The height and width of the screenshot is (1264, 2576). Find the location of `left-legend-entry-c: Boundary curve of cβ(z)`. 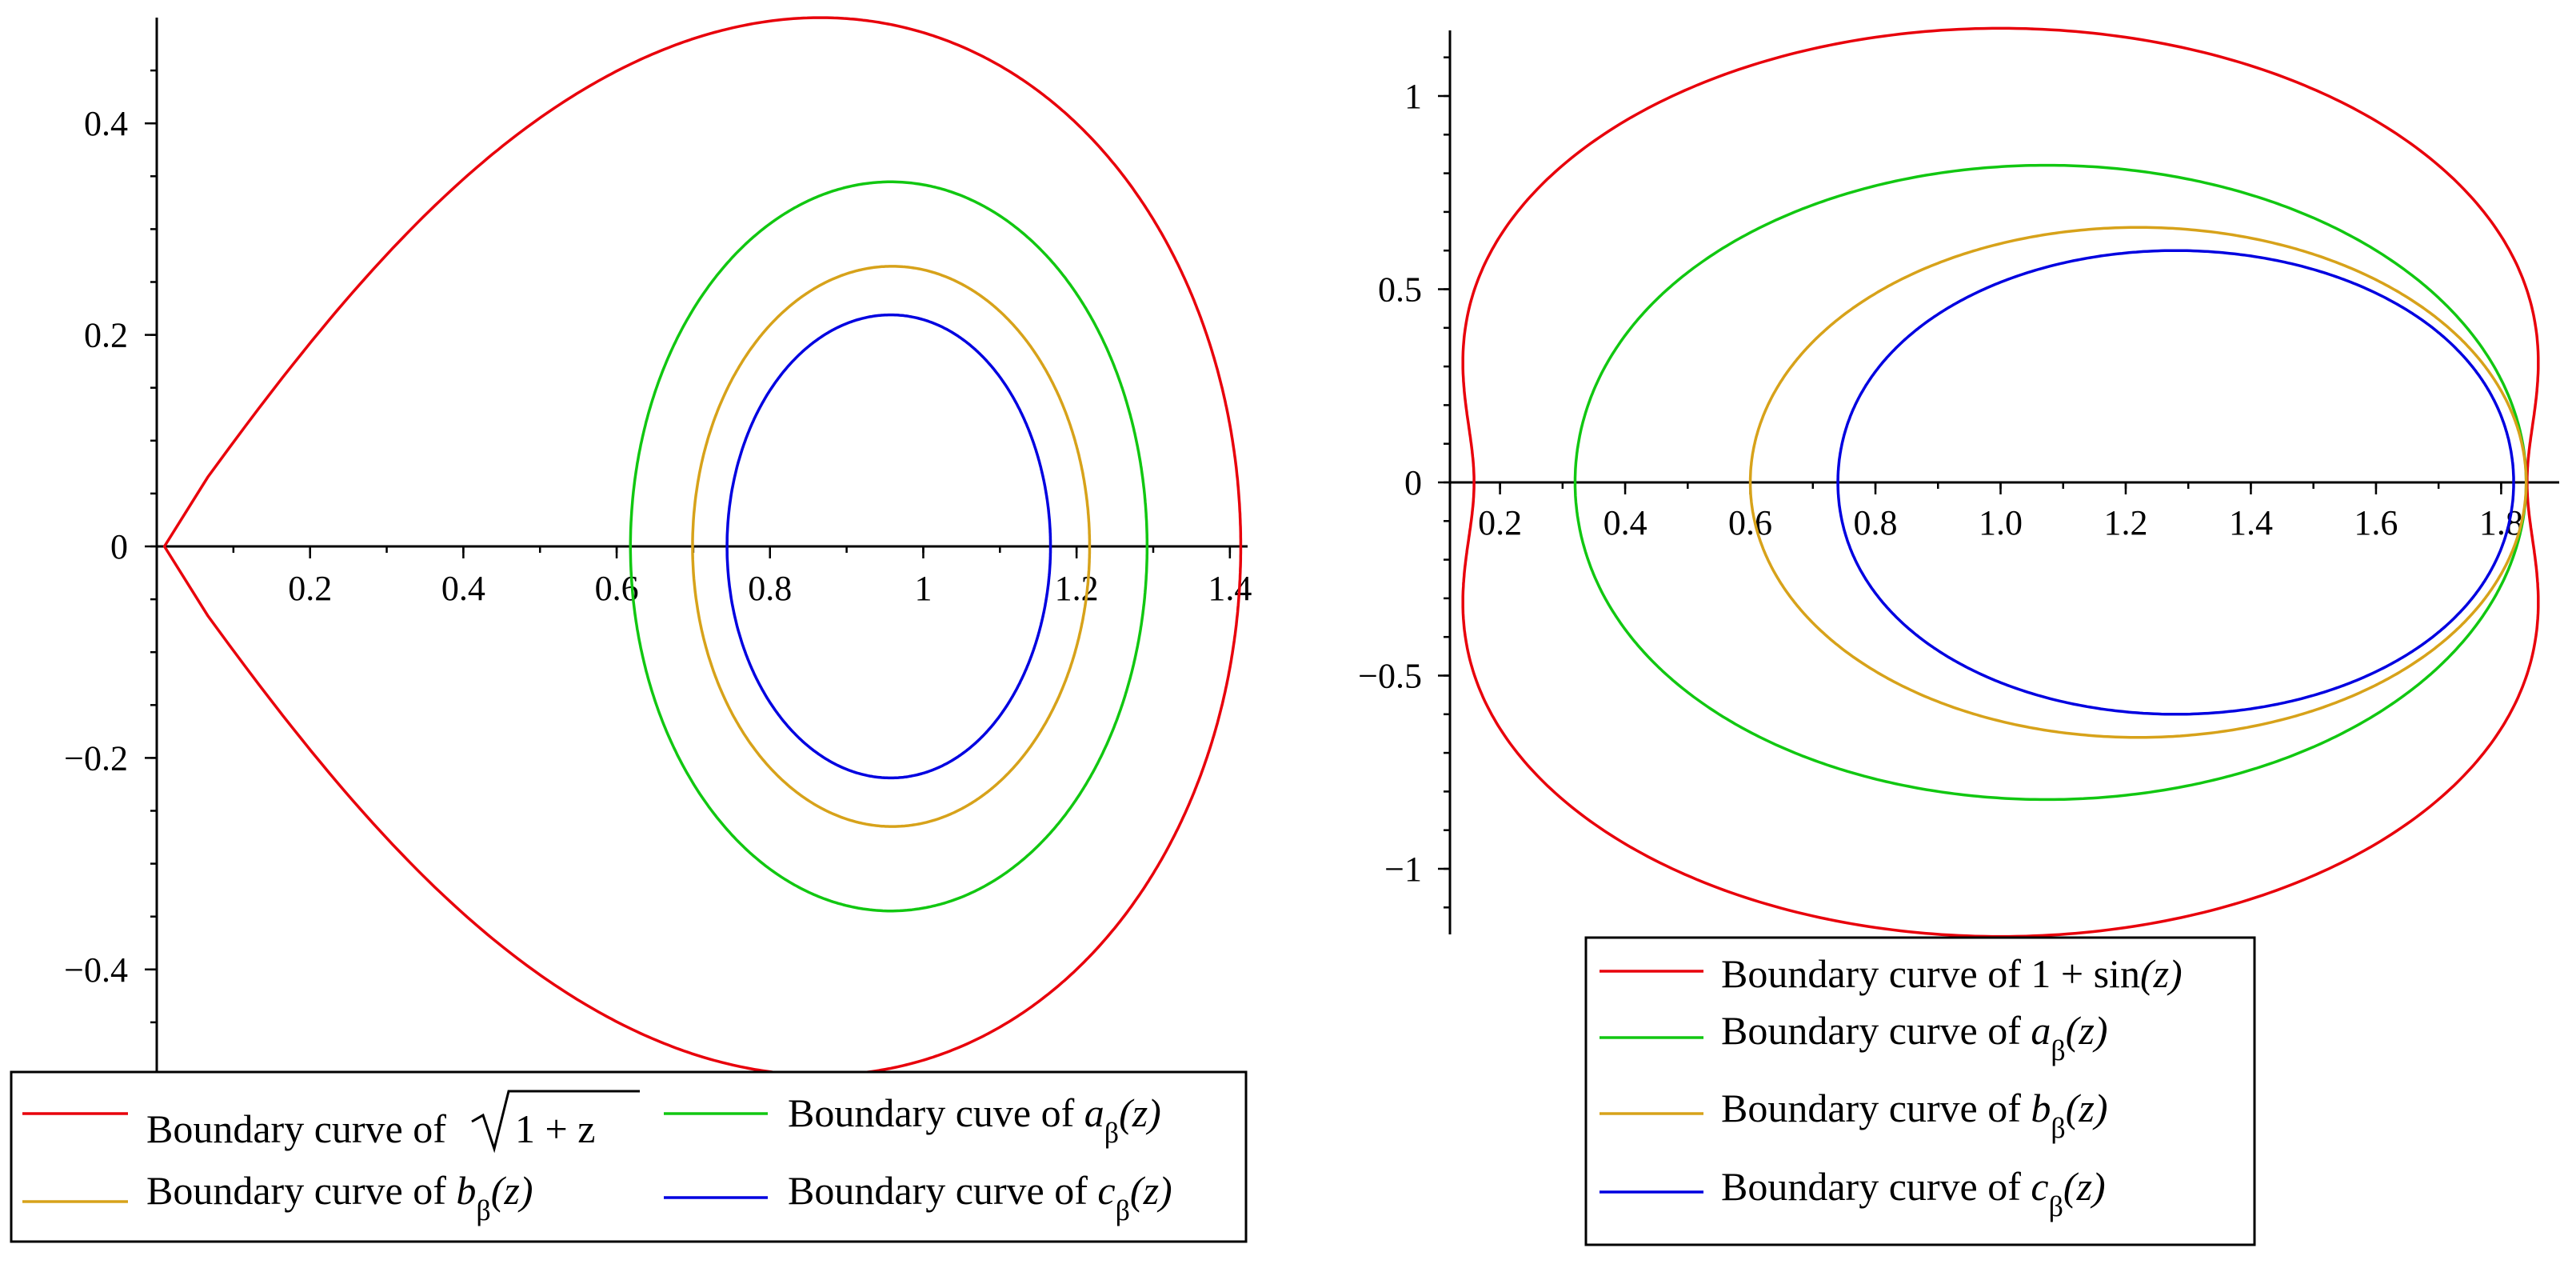

left-legend-entry-c: Boundary curve of cβ(z) is located at coordinates (918, 1197).